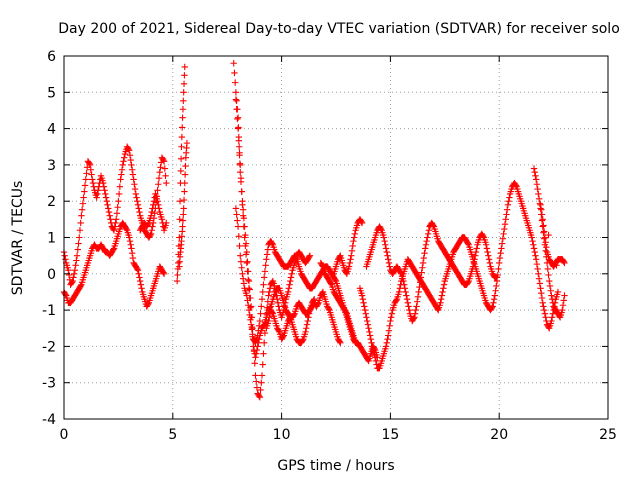 The height and width of the screenshot is (480, 640). I want to click on x-tick-label: 0, so click(64, 435).